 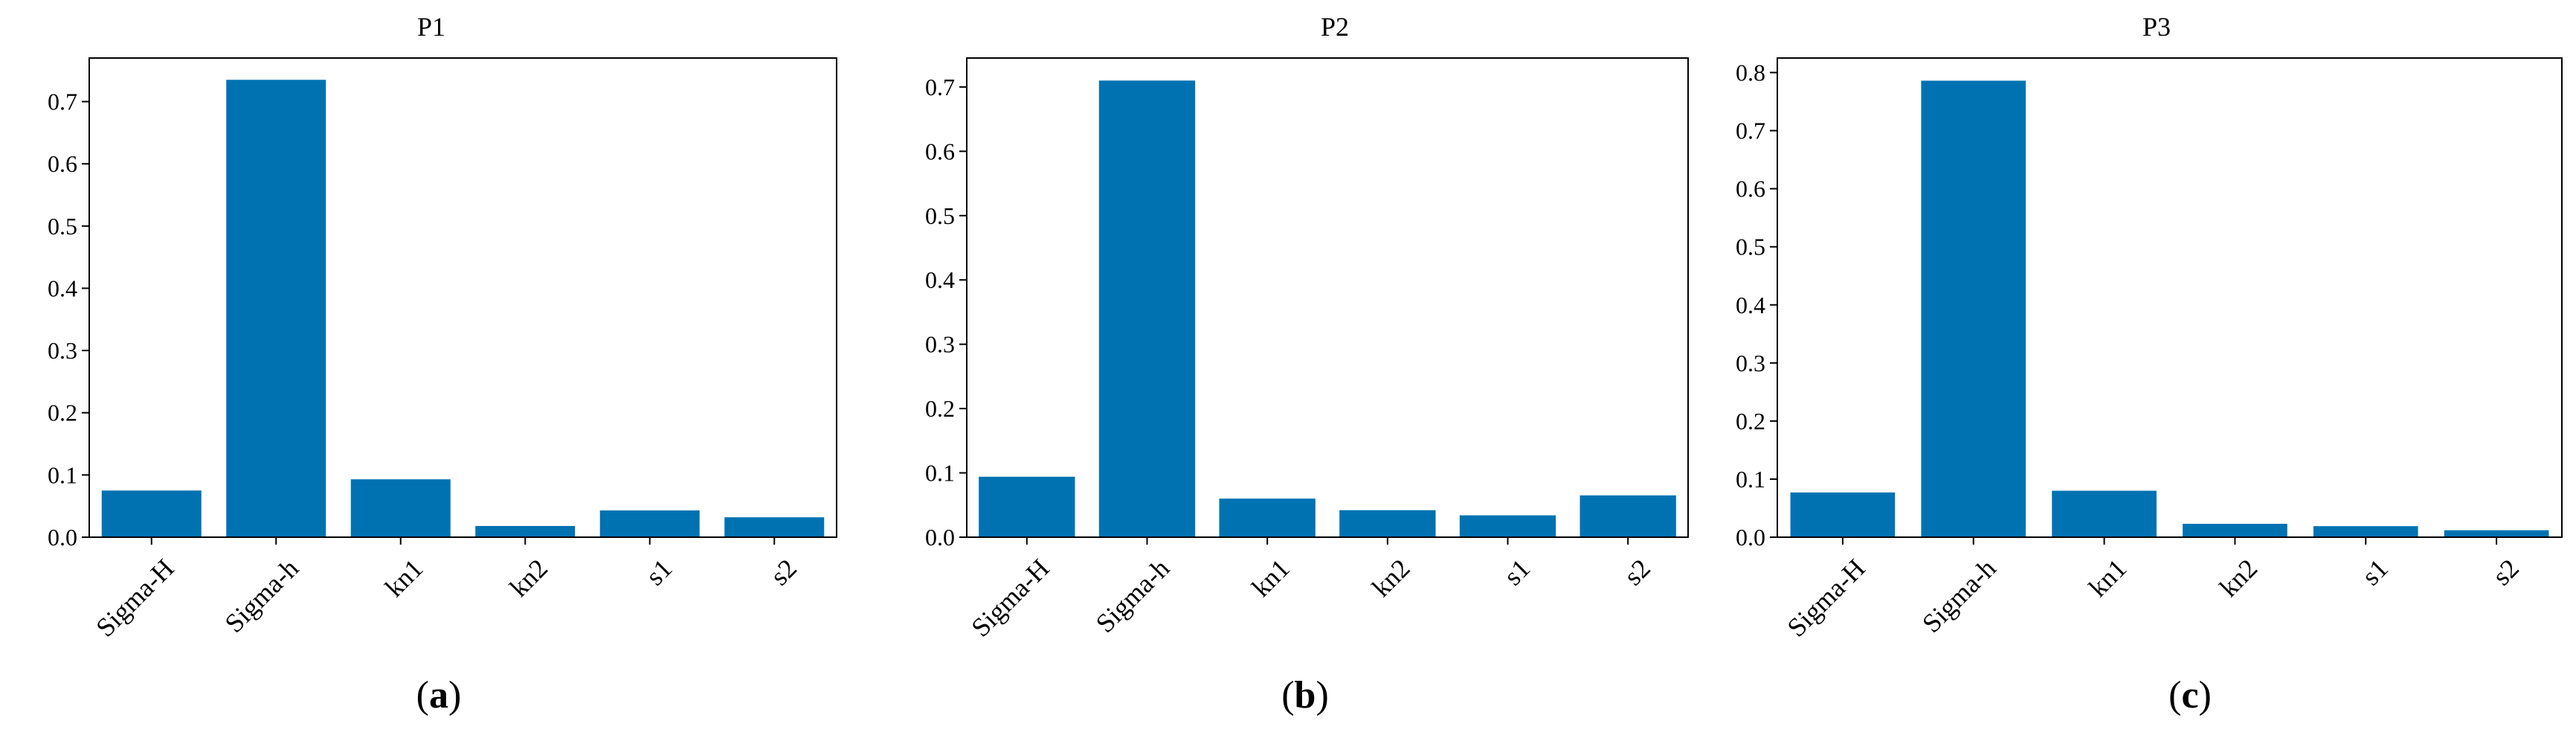 I want to click on chart-title: P3, so click(x=2156, y=27).